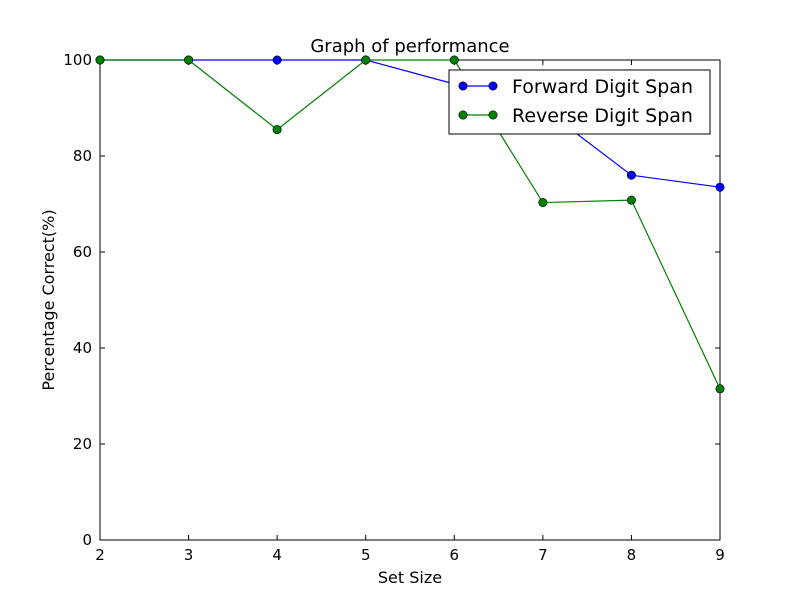 Image resolution: width=800 pixels, height=600 pixels. I want to click on y-tick-label: 0, so click(87, 540).